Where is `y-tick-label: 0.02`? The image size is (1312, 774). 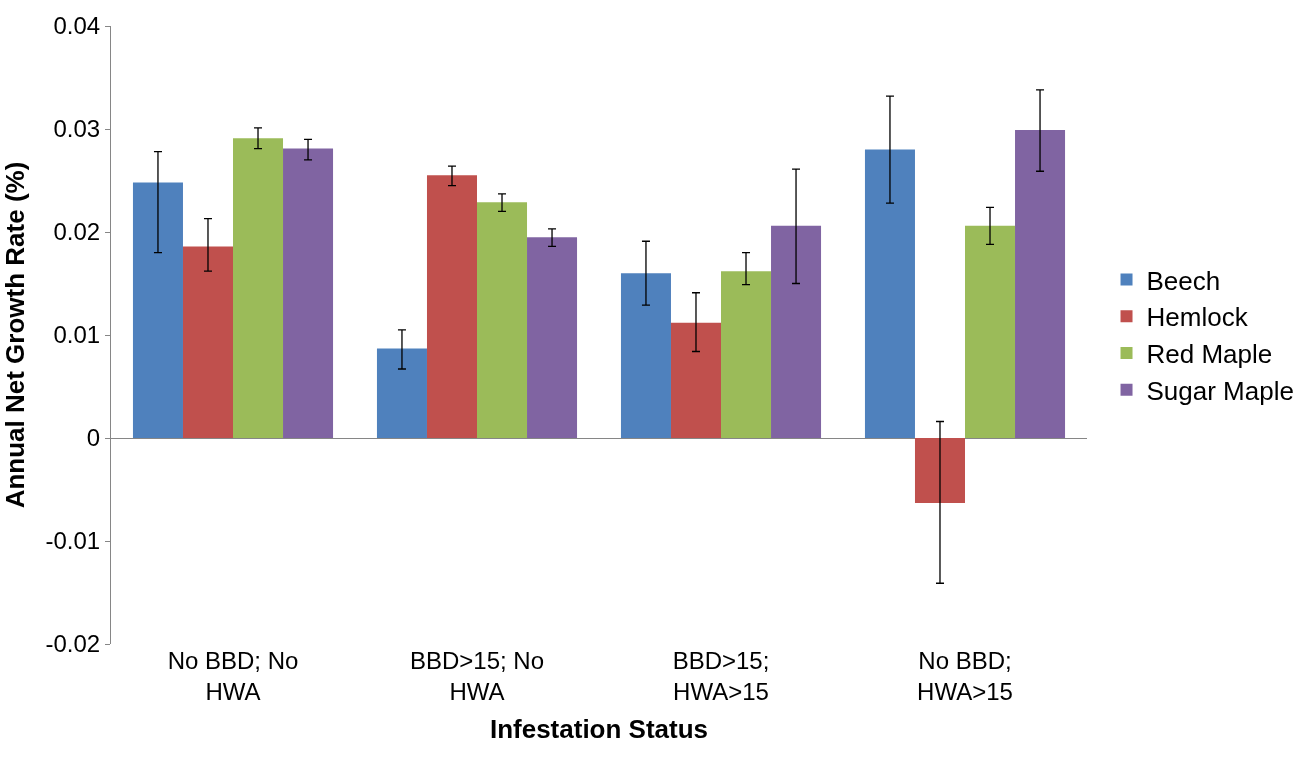 y-tick-label: 0.02 is located at coordinates (77, 232).